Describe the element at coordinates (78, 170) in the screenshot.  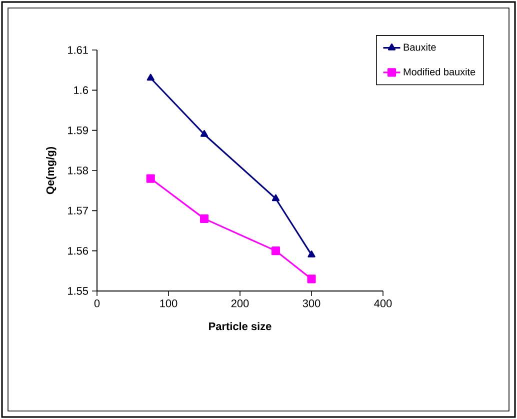
I see `y-tick-label: 1.58` at that location.